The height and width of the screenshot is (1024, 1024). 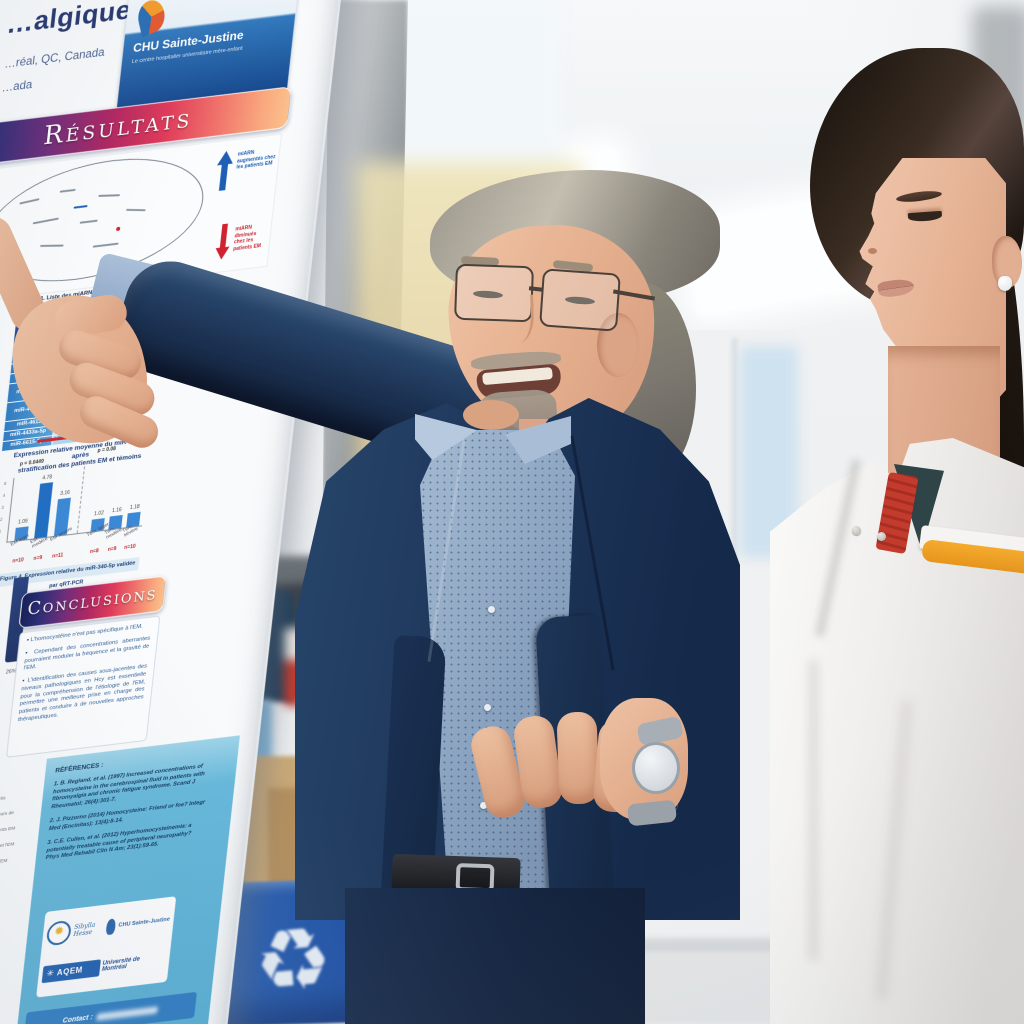 I want to click on bar-value: 1.18, so click(x=134, y=508).